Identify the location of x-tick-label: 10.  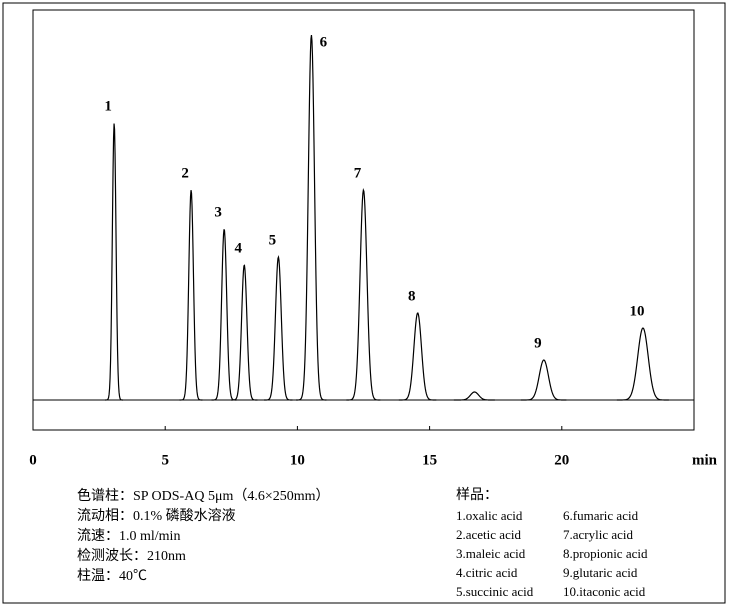
(297, 460).